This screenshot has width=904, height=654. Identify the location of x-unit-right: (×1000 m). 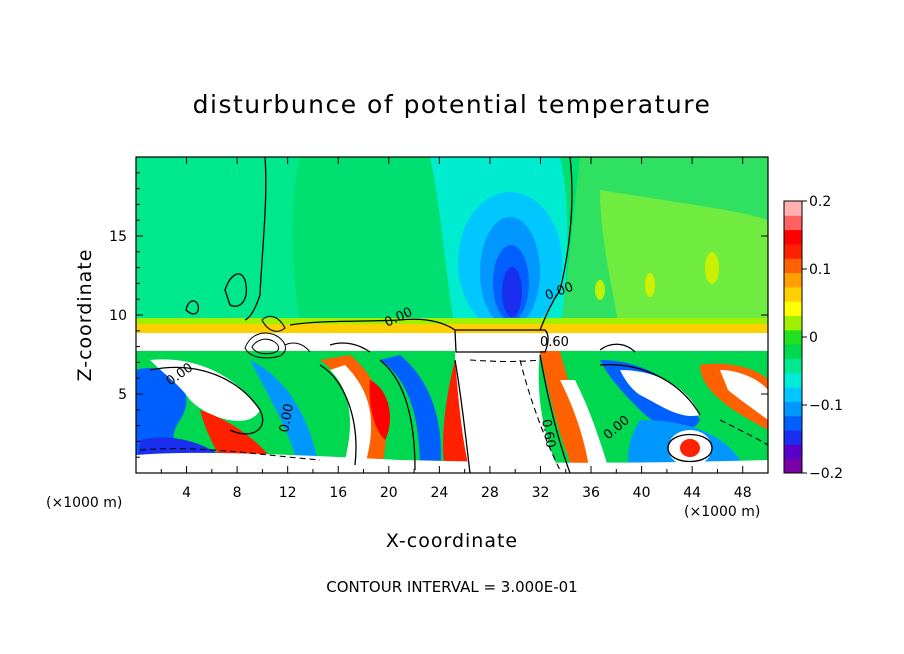
(722, 512).